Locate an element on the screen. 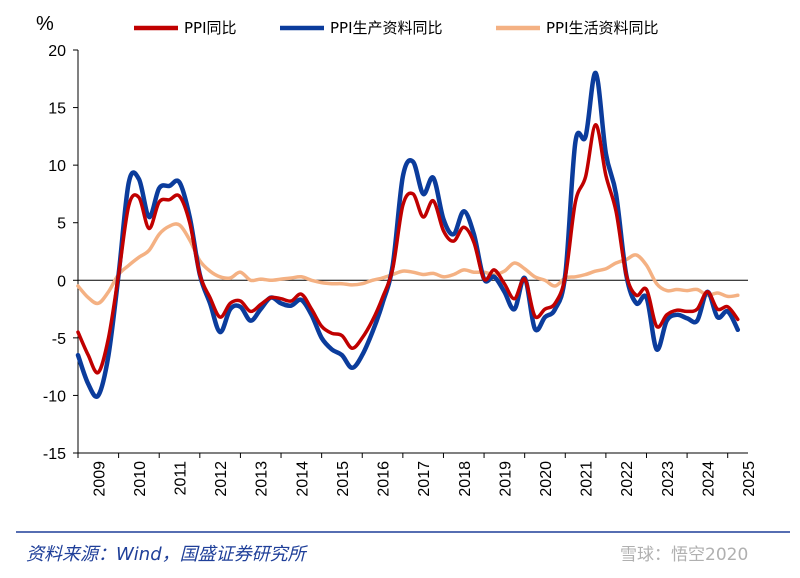 This screenshot has height=578, width=800. x-tick-label: 2011 is located at coordinates (181, 478).